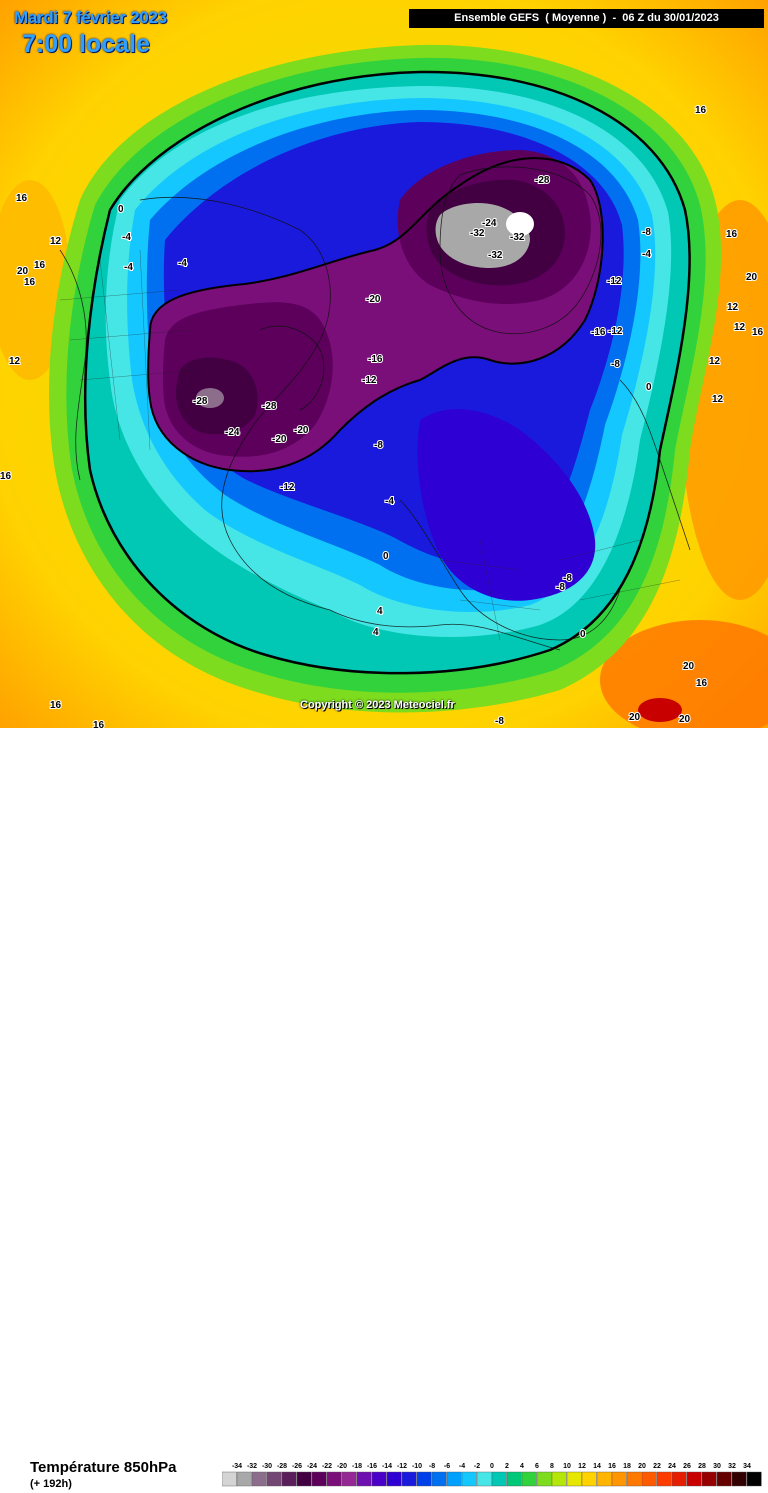 Image resolution: width=768 pixels, height=1493 pixels. What do you see at coordinates (537, 1466) in the screenshot?
I see `scale-label: 6` at bounding box center [537, 1466].